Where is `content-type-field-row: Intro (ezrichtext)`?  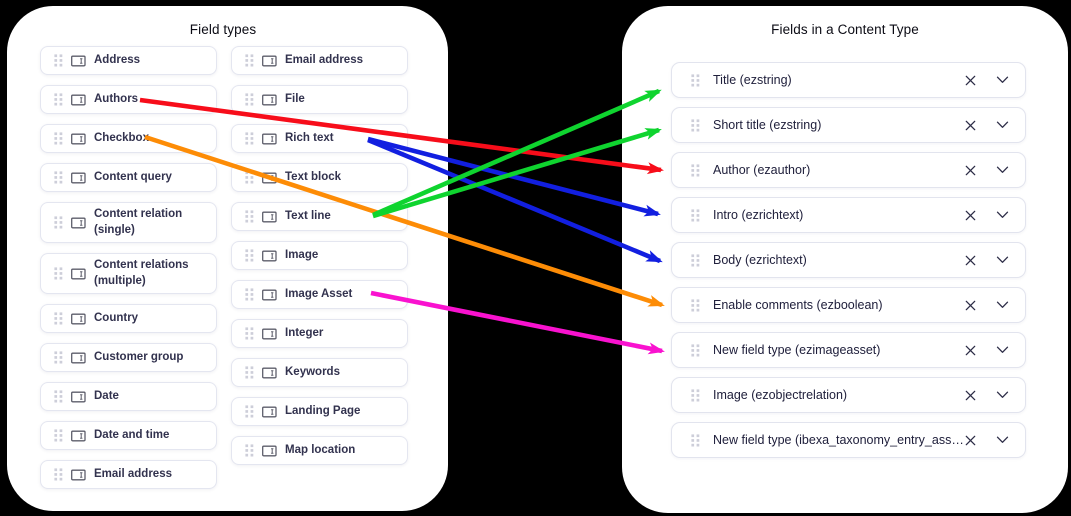 content-type-field-row: Intro (ezrichtext) is located at coordinates (848, 215).